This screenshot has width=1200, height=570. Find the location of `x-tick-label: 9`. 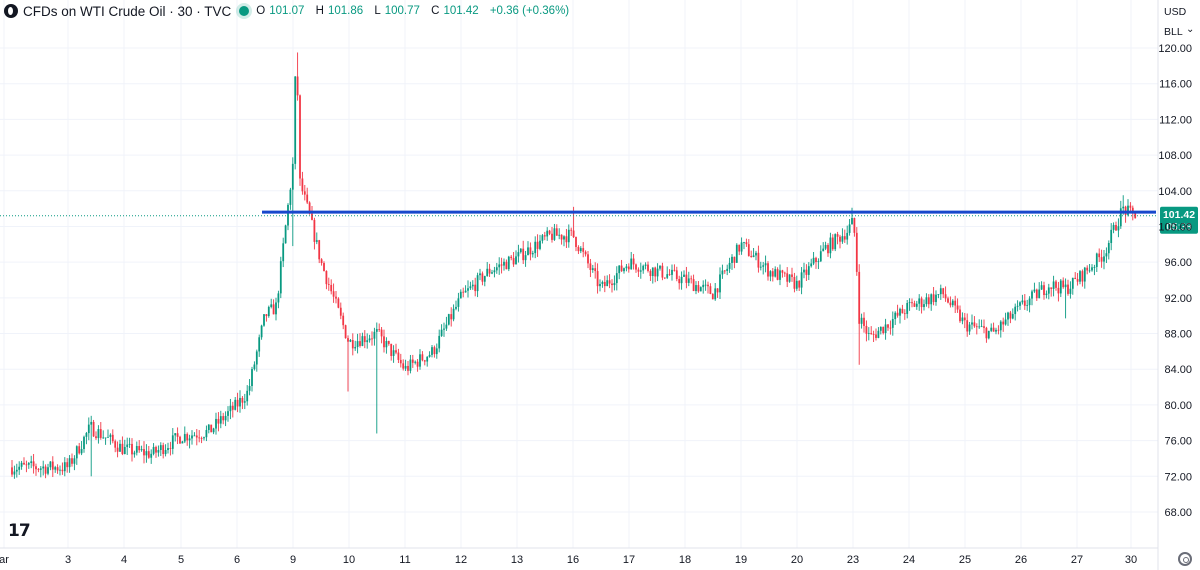

x-tick-label: 9 is located at coordinates (293, 560).